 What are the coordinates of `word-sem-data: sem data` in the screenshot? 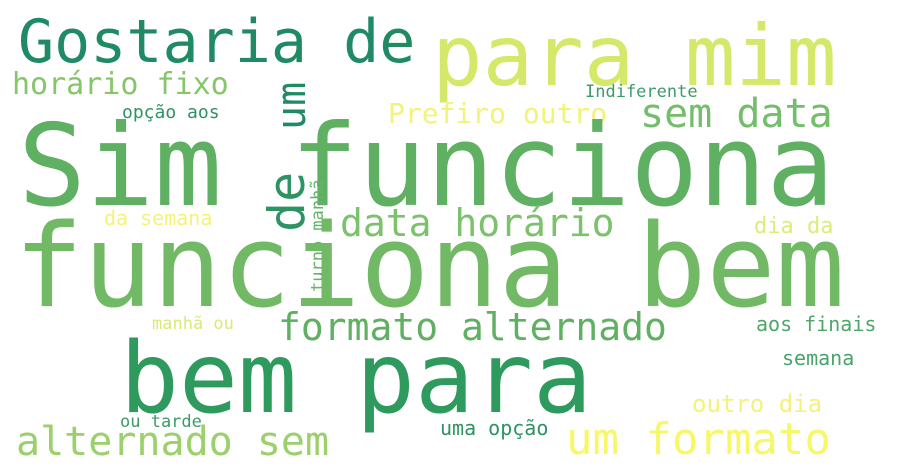 It's located at (736, 114).